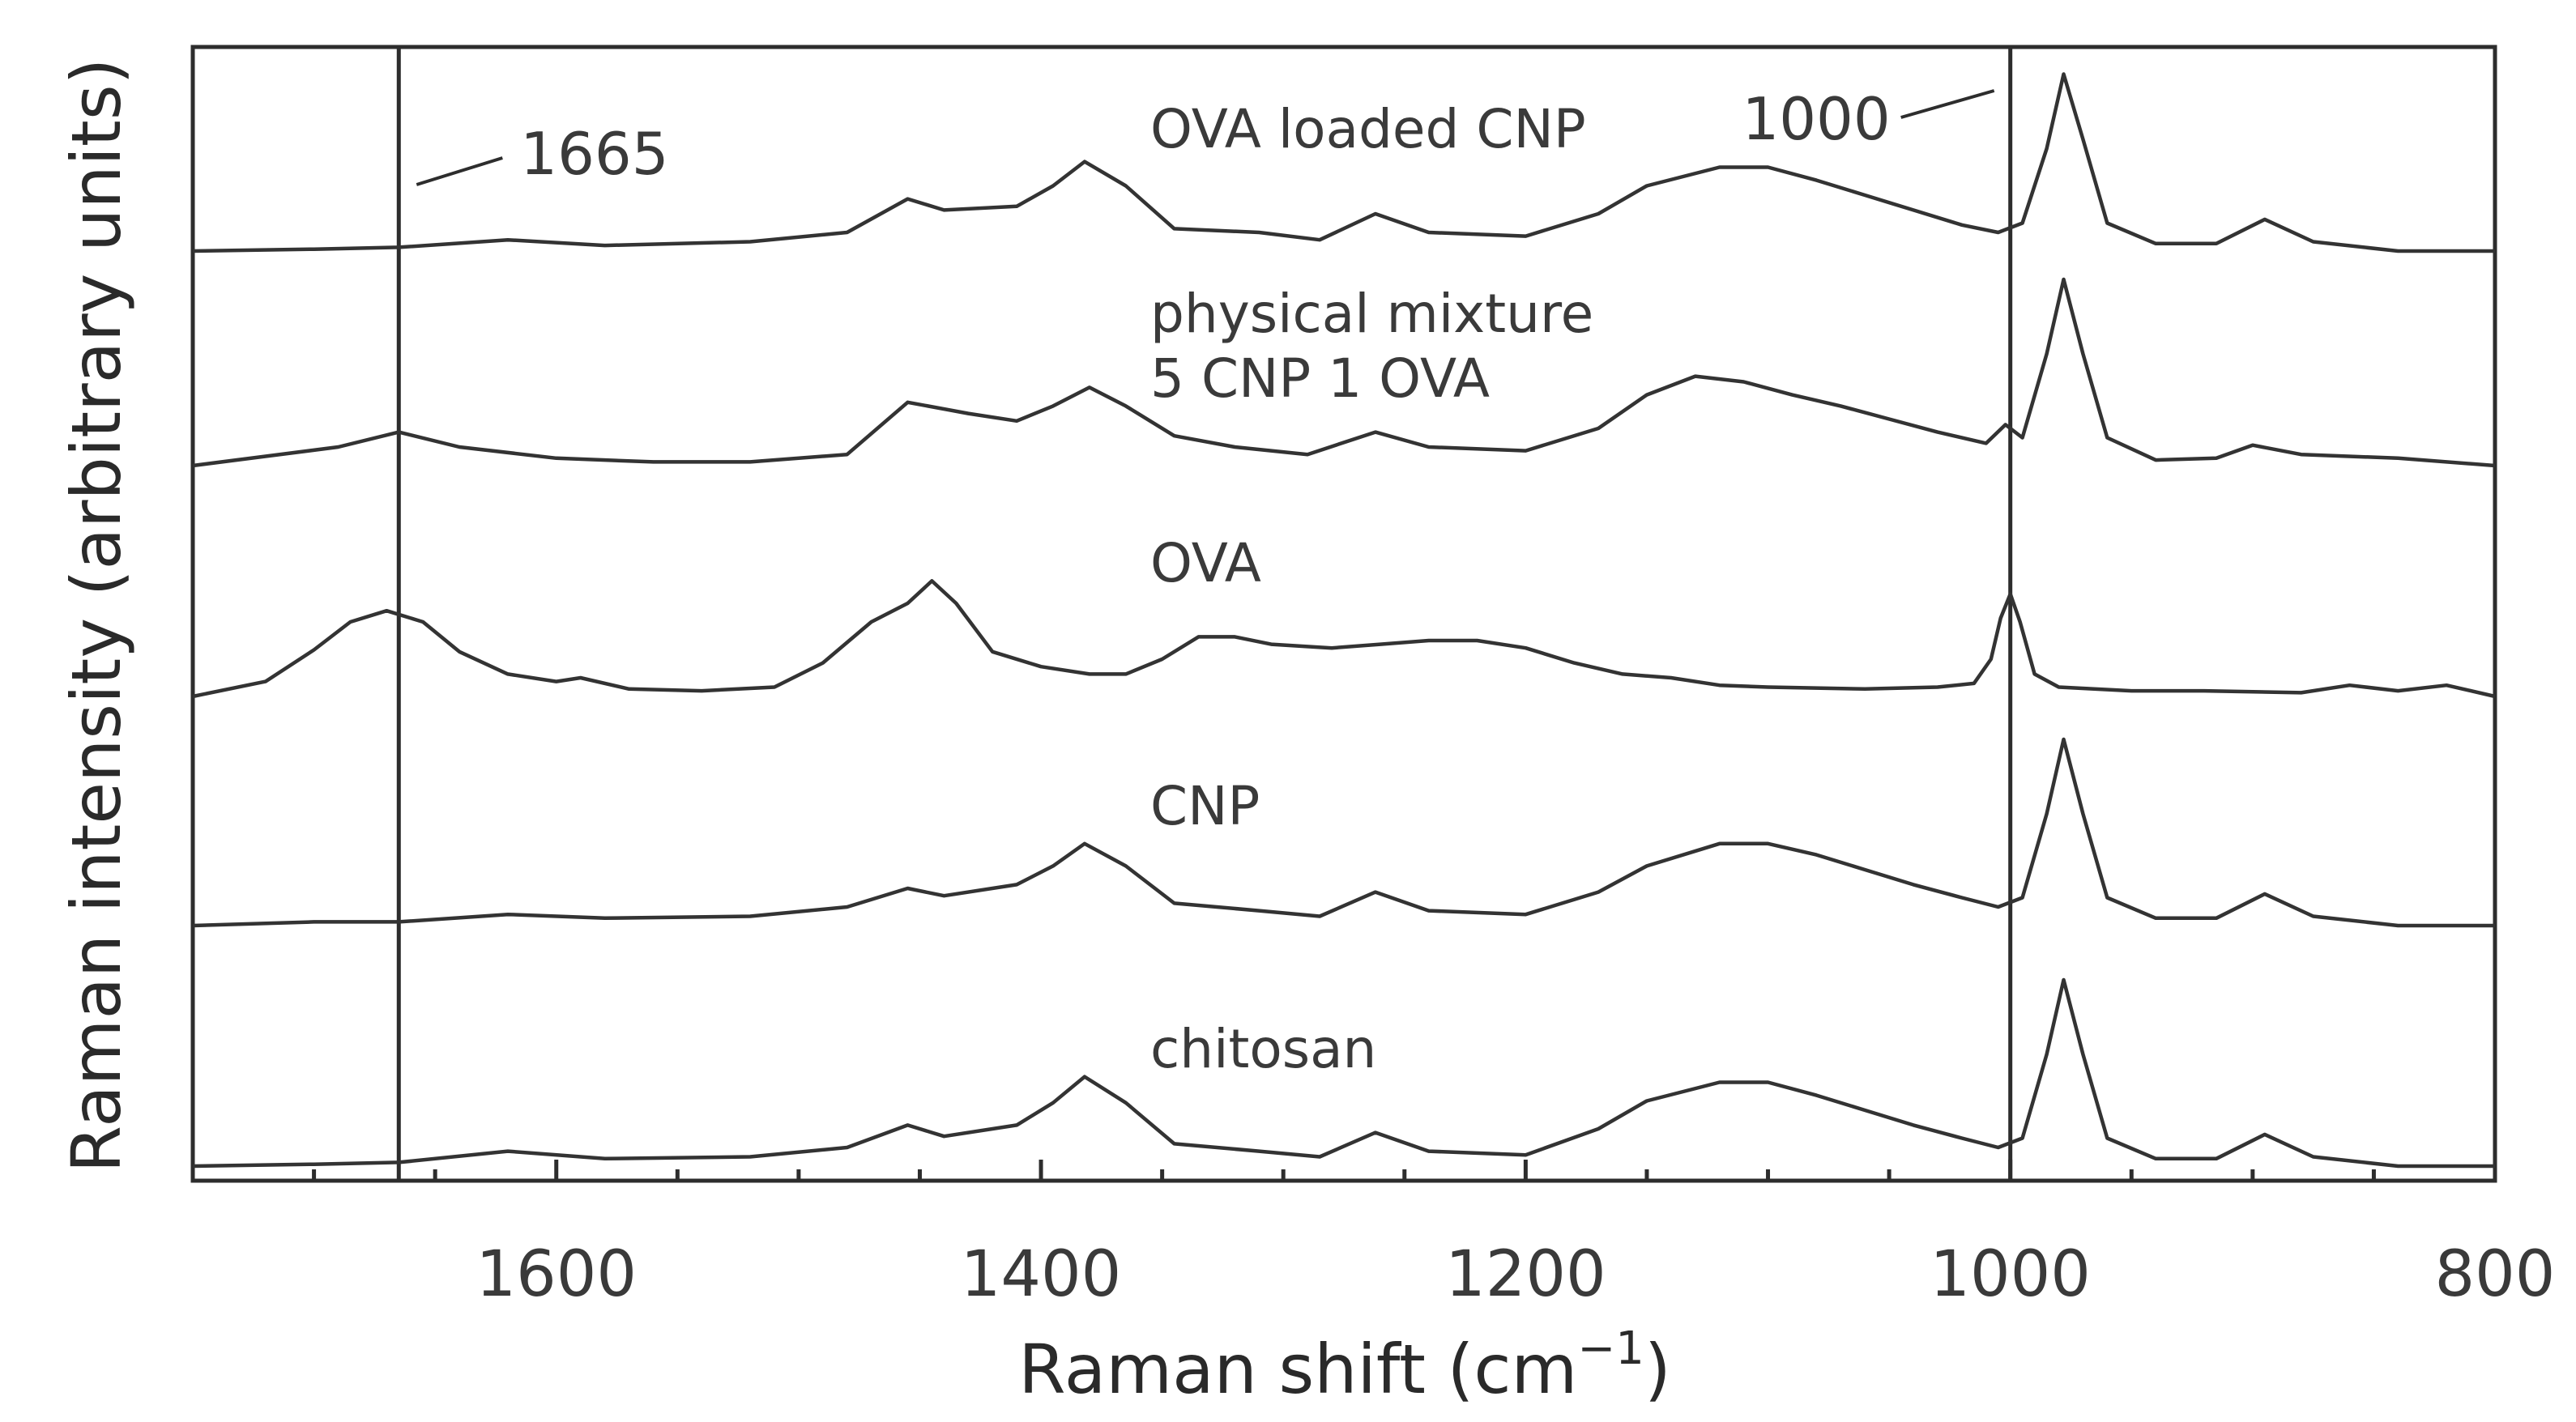 The width and height of the screenshot is (2576, 1422). I want to click on x-tick-label: 1000, so click(2011, 1274).